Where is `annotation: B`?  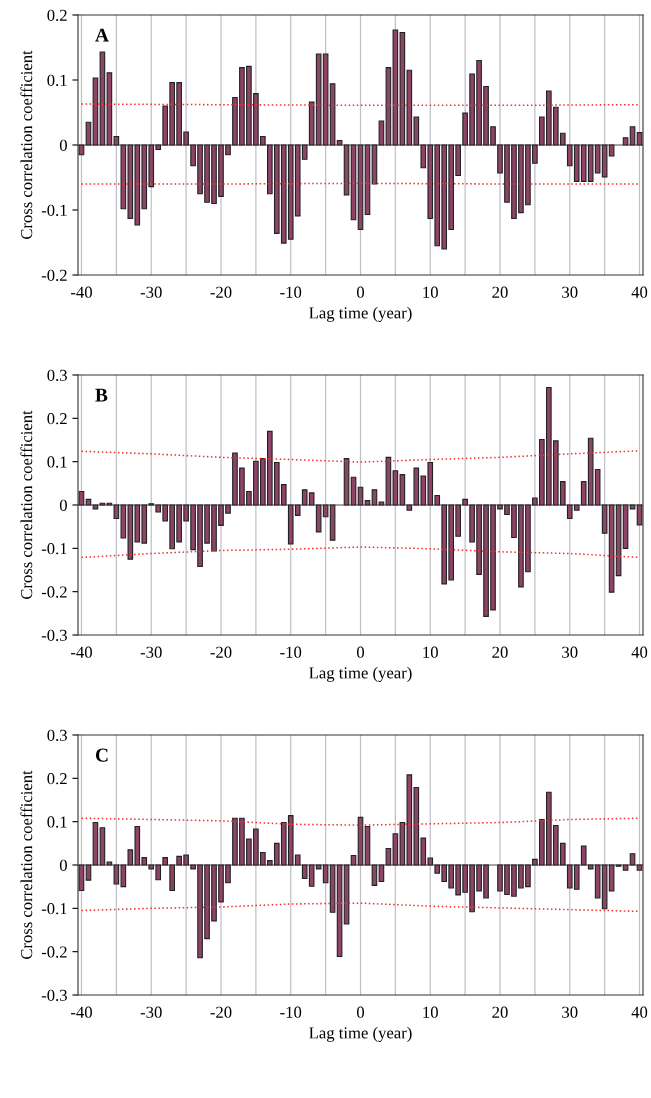 annotation: B is located at coordinates (101, 395).